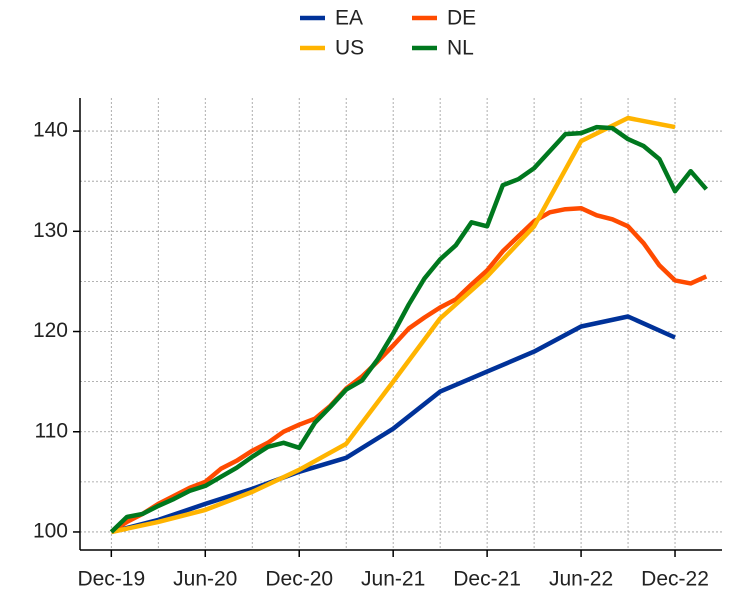  I want to click on x-tick-label: Jun-21, so click(393, 579).